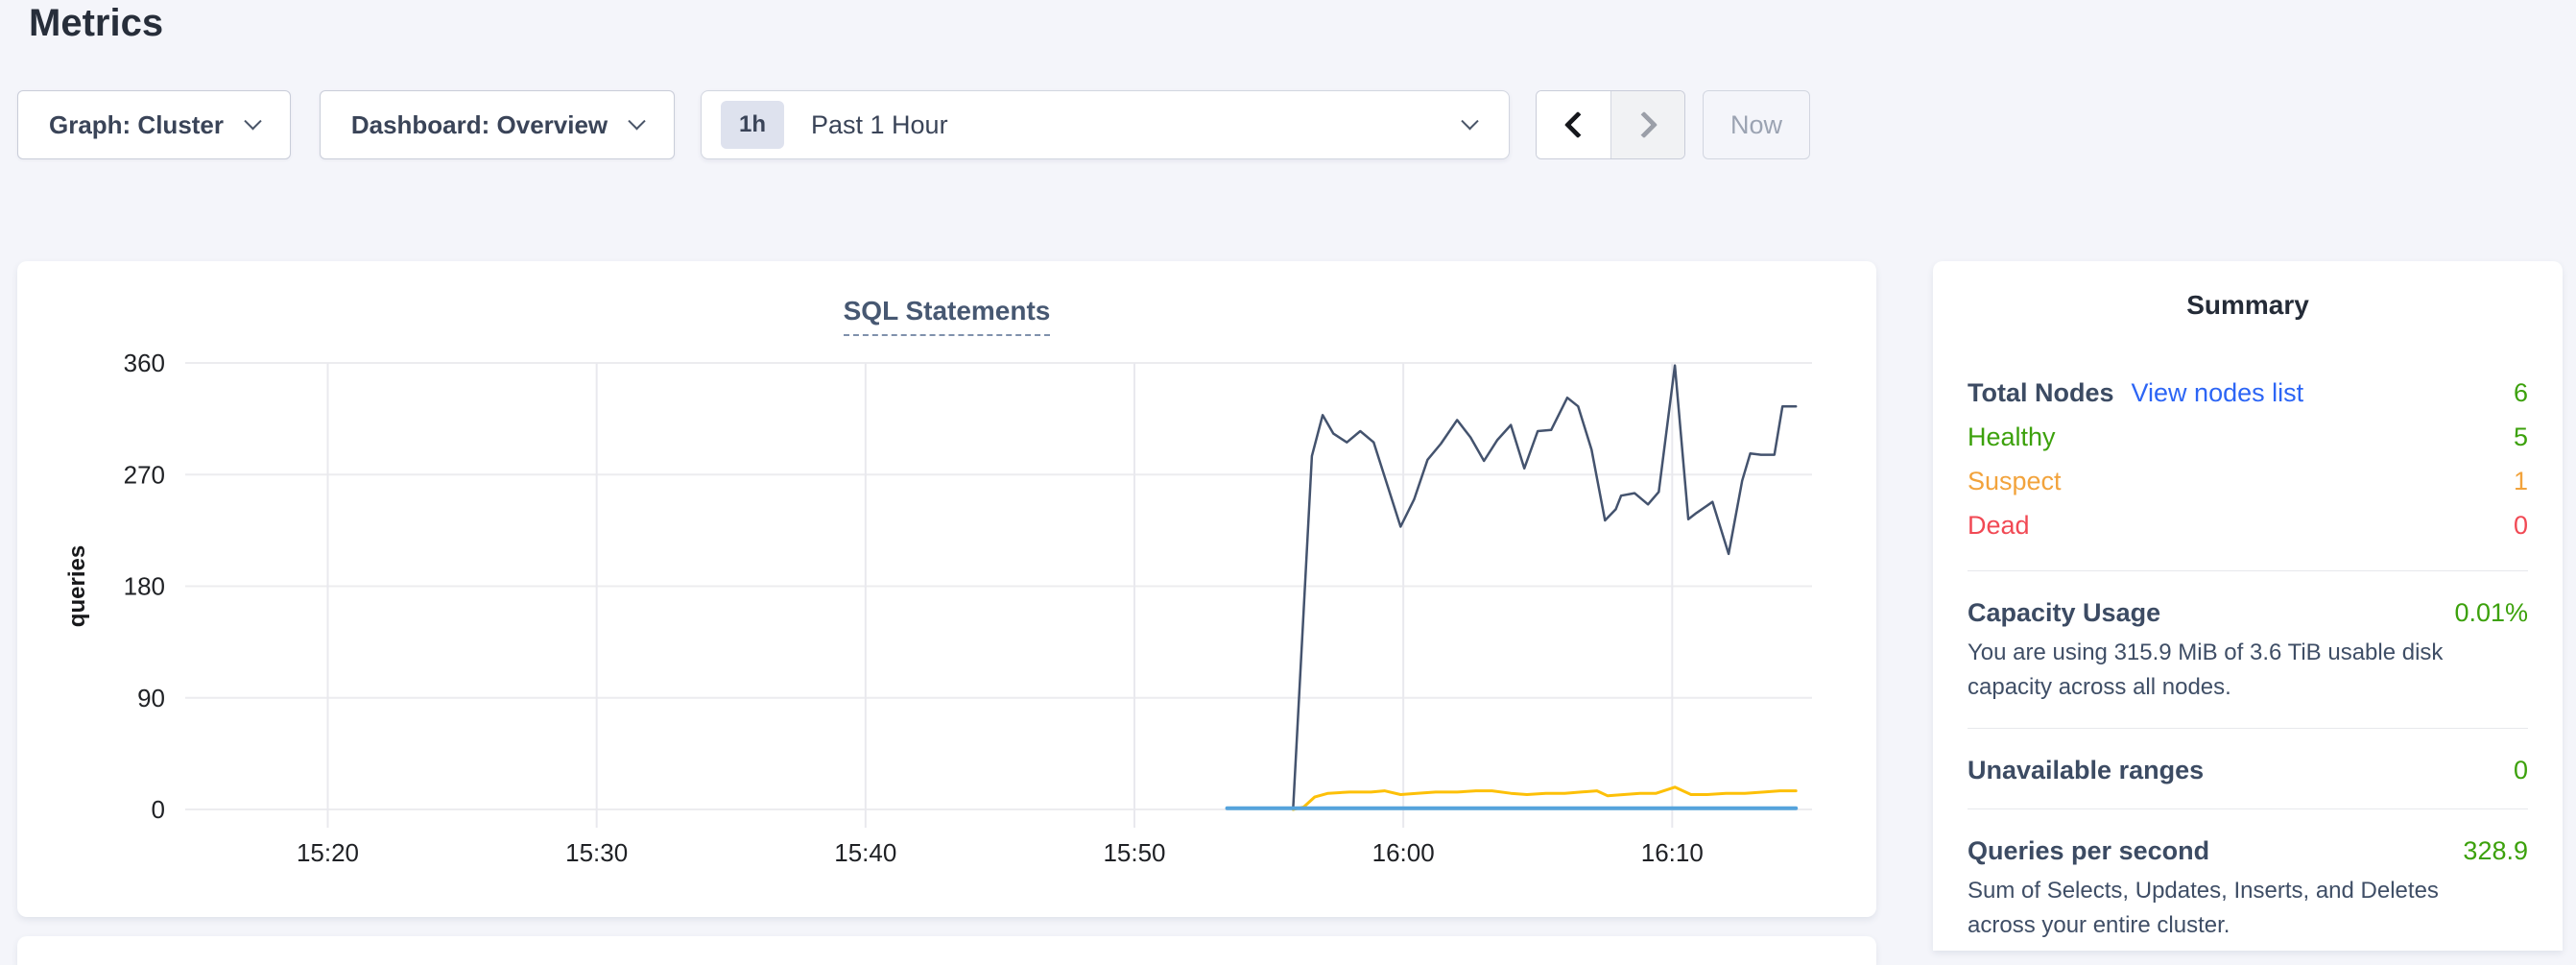  I want to click on time-step-buttons, so click(1610, 124).